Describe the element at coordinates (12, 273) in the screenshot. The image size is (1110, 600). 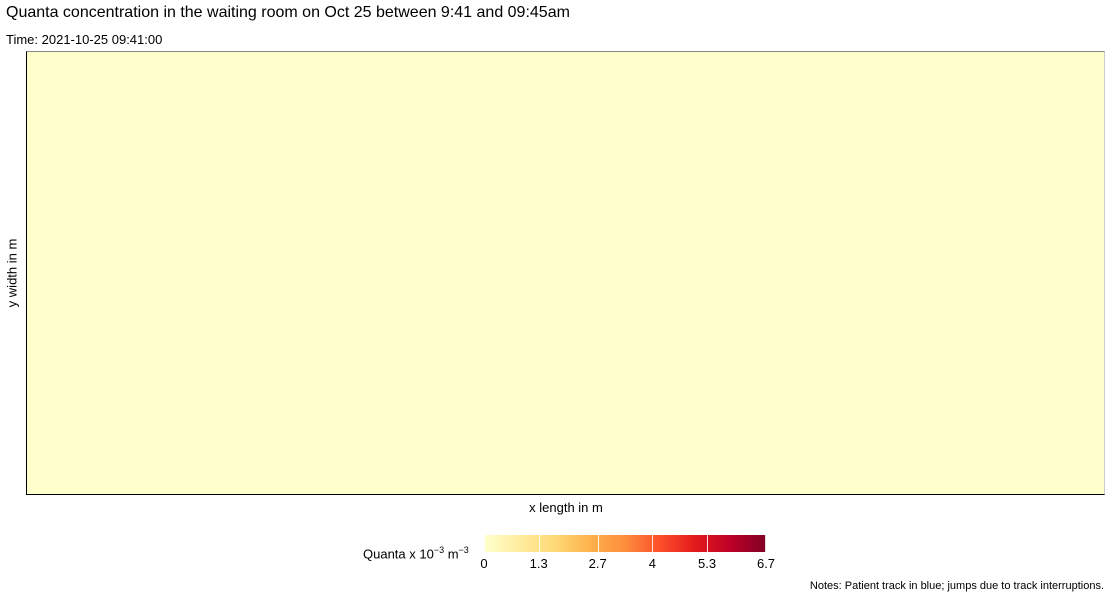
I see `y-axis-label: y width in m` at that location.